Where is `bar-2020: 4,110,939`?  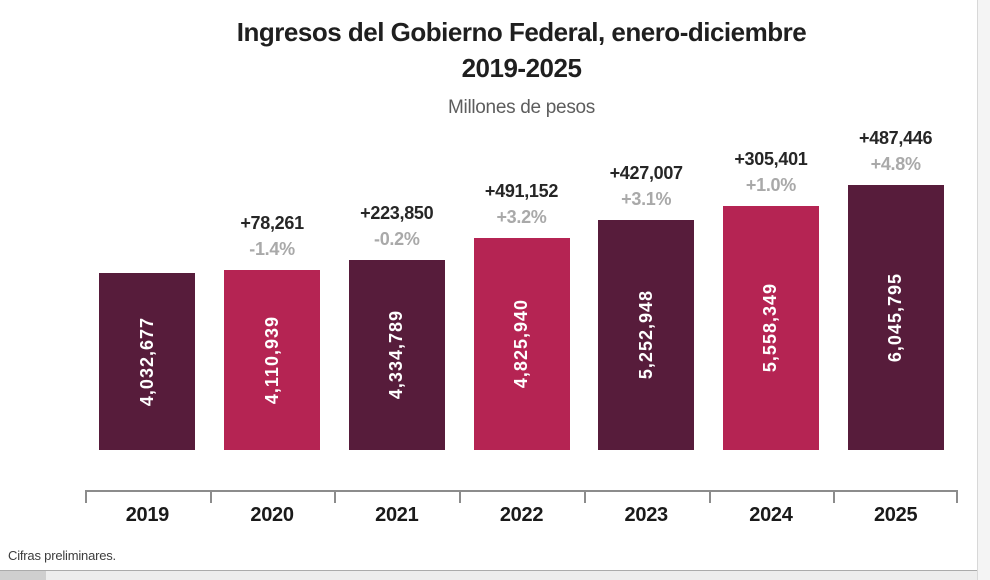
bar-2020: 4,110,939 is located at coordinates (272, 360).